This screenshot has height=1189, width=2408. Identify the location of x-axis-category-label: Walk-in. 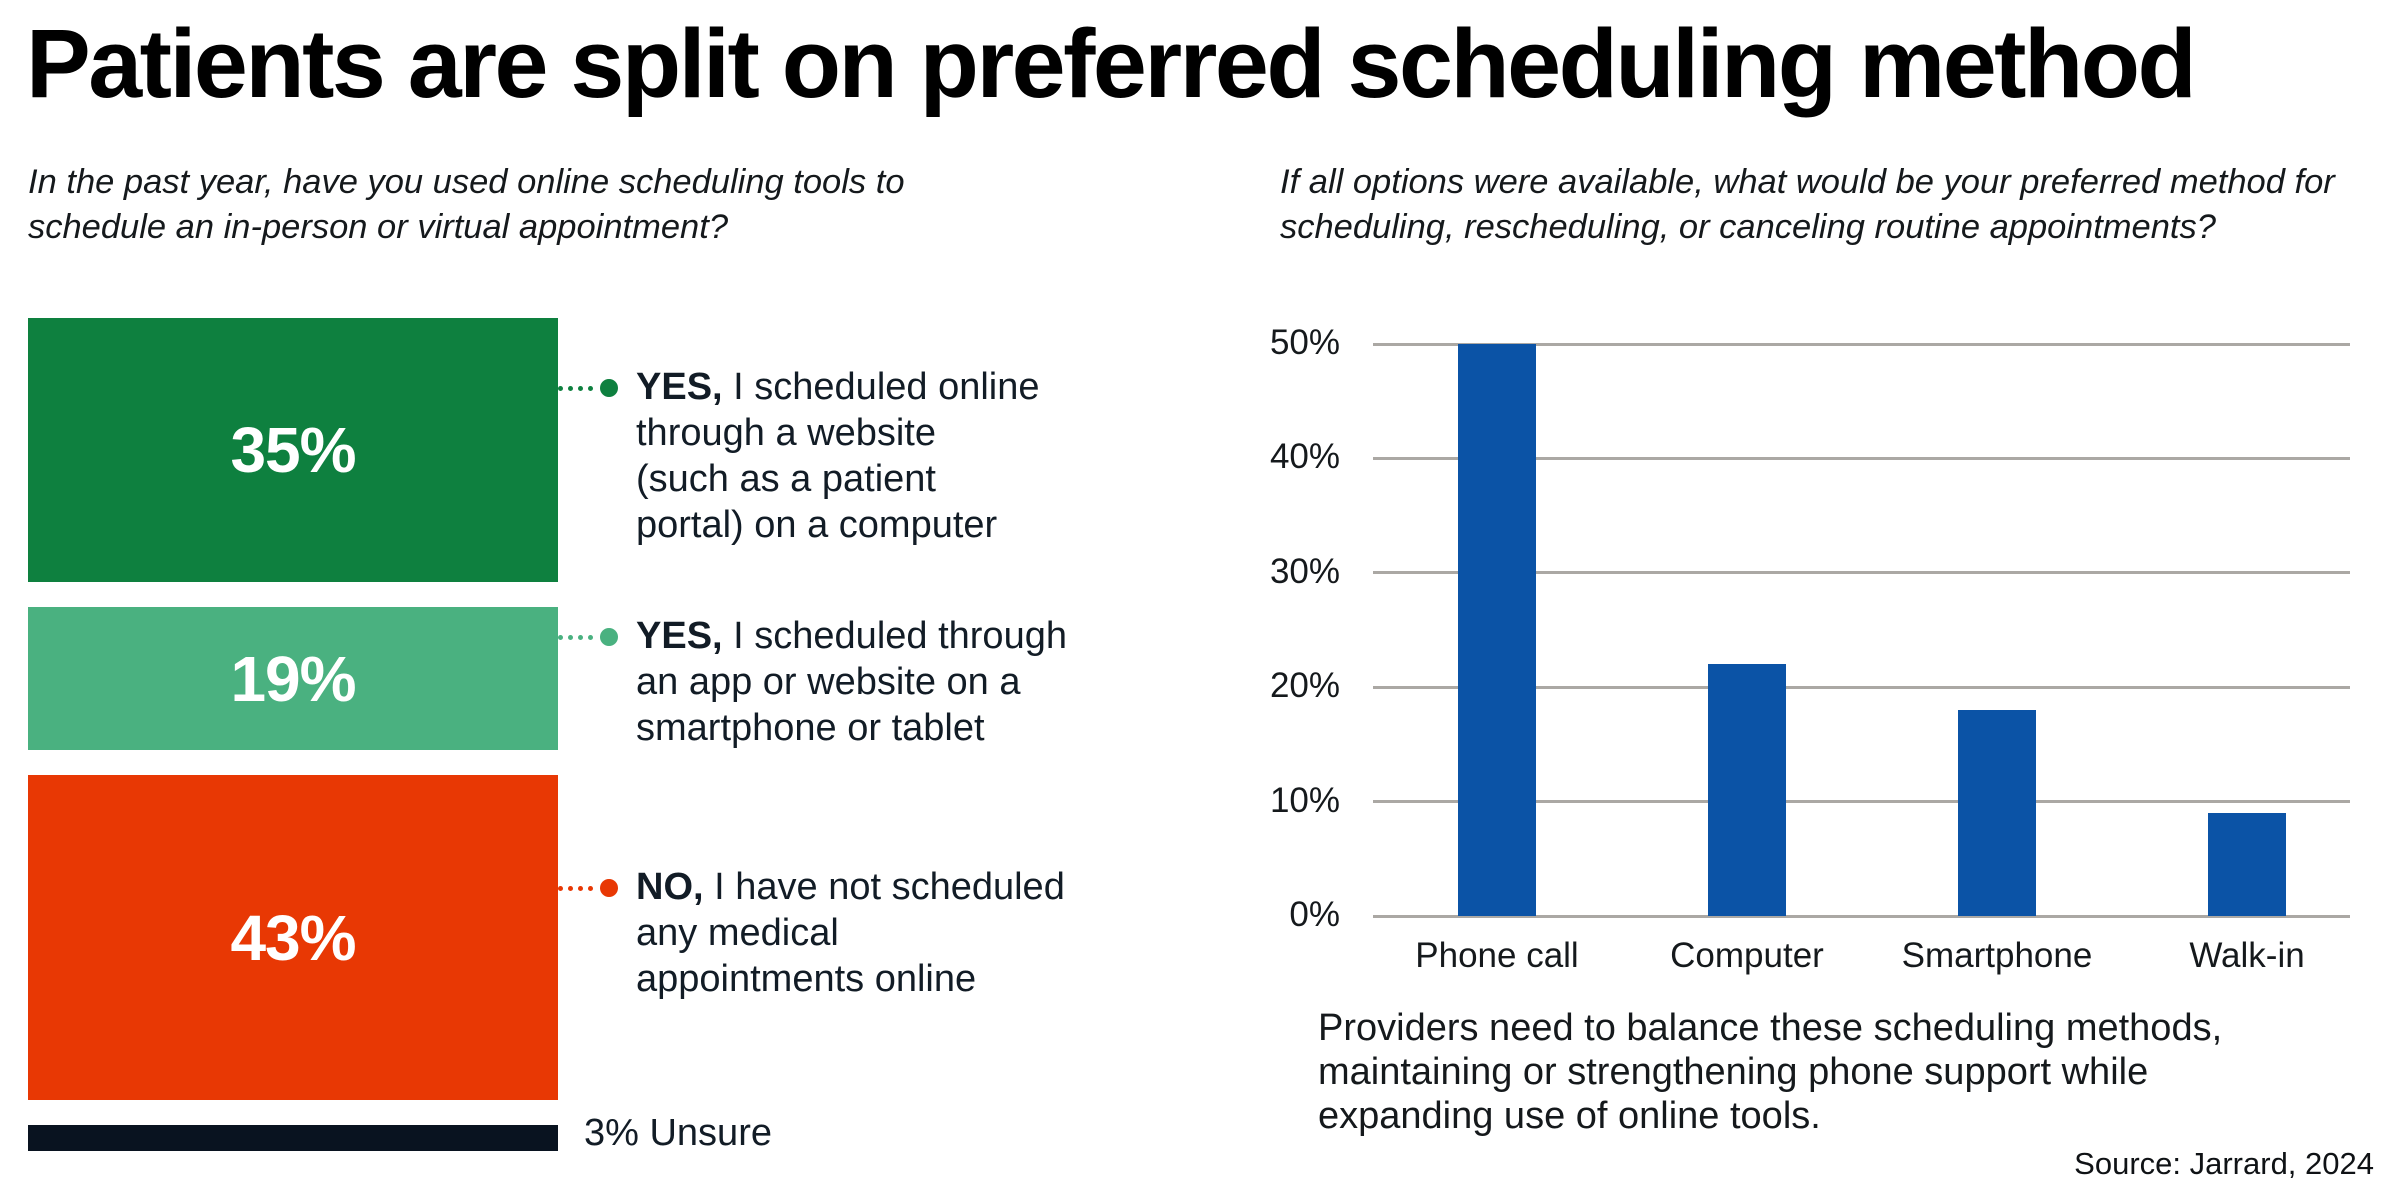
(2247, 955).